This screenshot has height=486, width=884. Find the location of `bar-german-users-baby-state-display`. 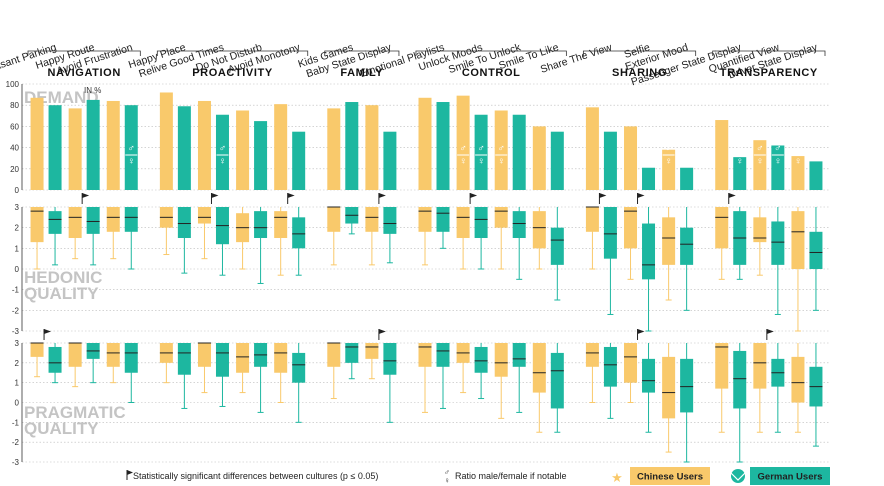

bar-german-users-baby-state-display is located at coordinates (390, 160).